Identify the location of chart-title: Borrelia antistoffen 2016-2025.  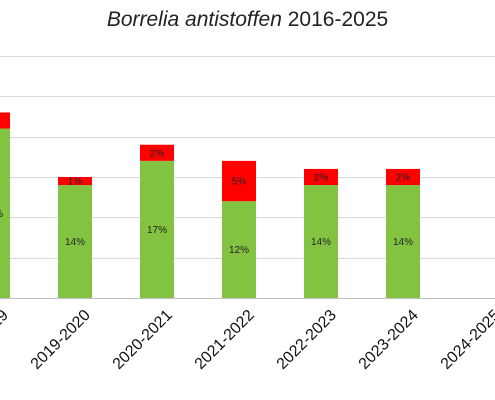
(247, 20).